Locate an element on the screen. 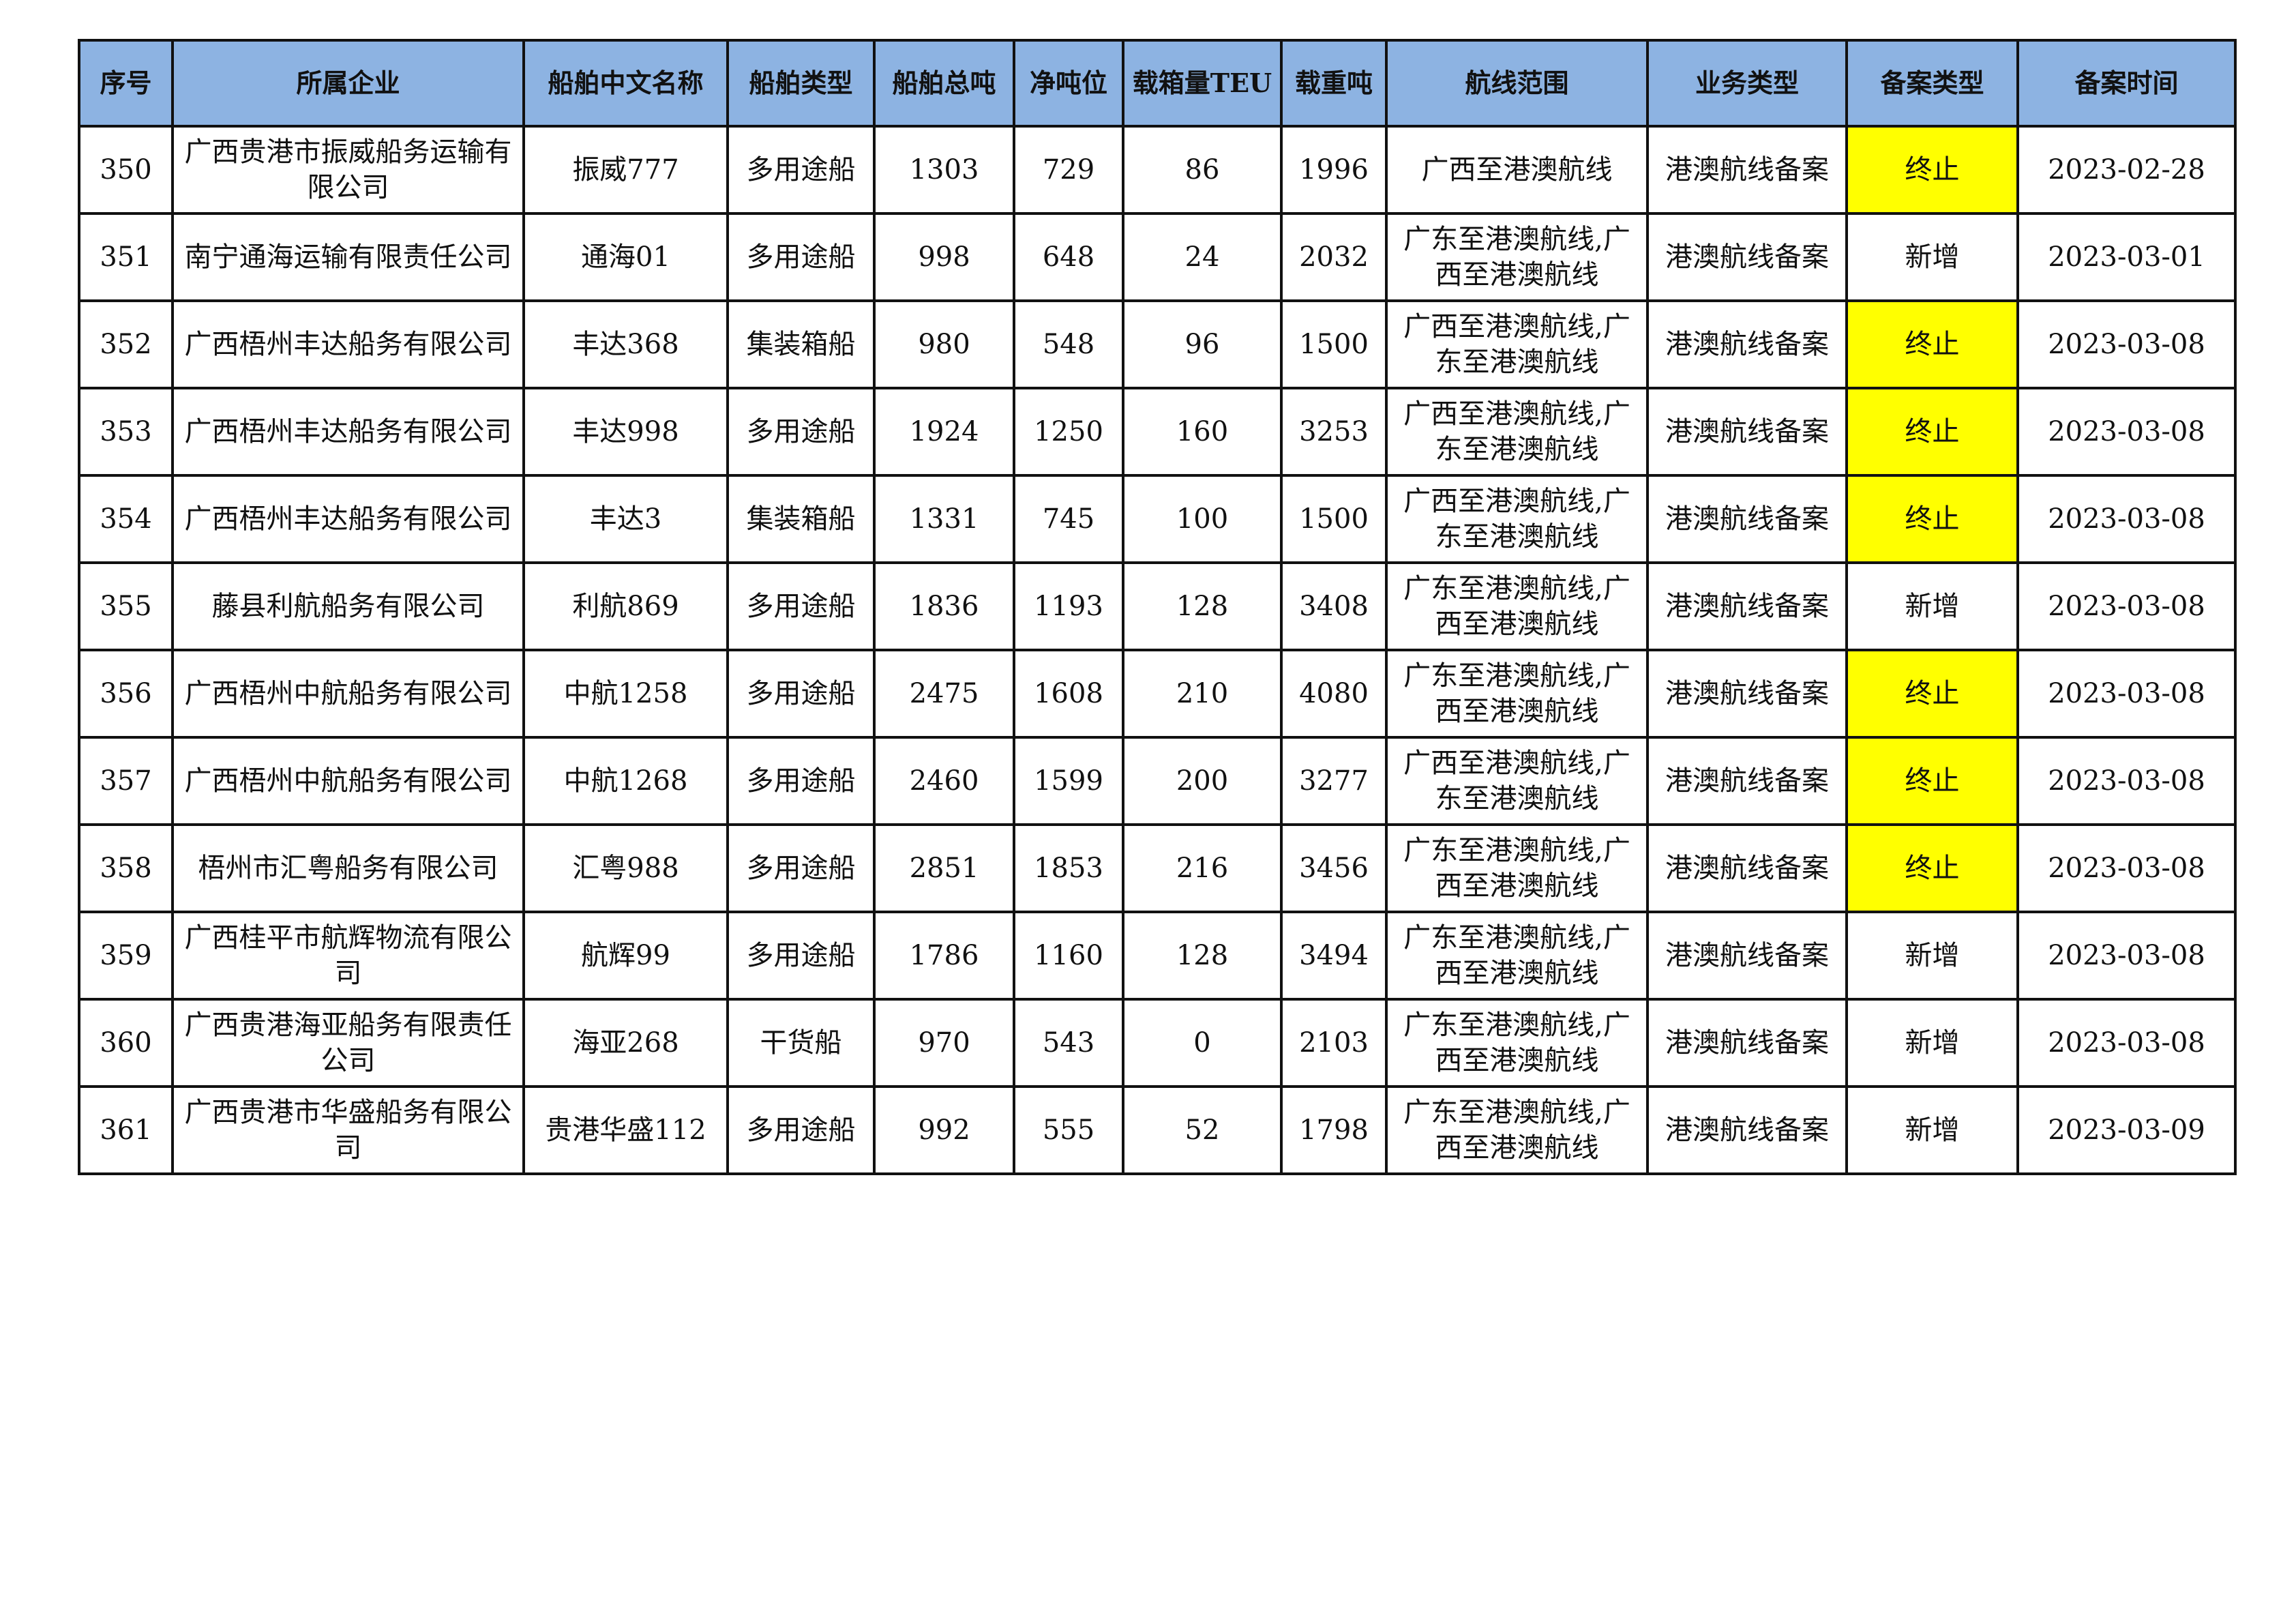 This screenshot has height=1624, width=2296. cell-teu: 52 is located at coordinates (1203, 1130).